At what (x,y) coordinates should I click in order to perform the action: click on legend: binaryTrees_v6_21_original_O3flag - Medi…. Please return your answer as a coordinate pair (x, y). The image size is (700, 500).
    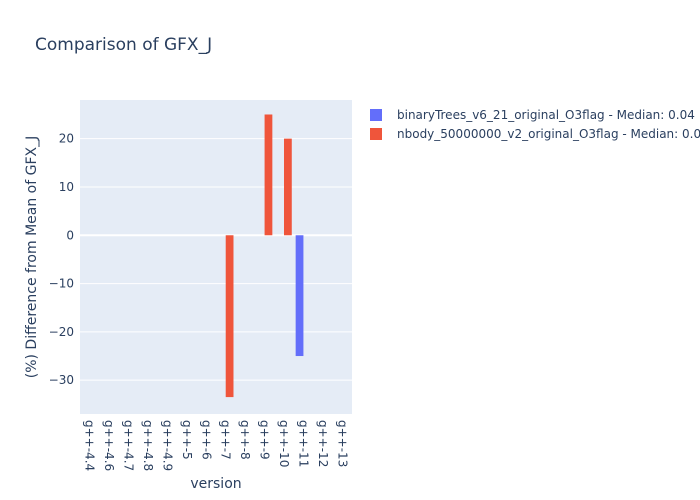
    Looking at the image, I should click on (535, 124).